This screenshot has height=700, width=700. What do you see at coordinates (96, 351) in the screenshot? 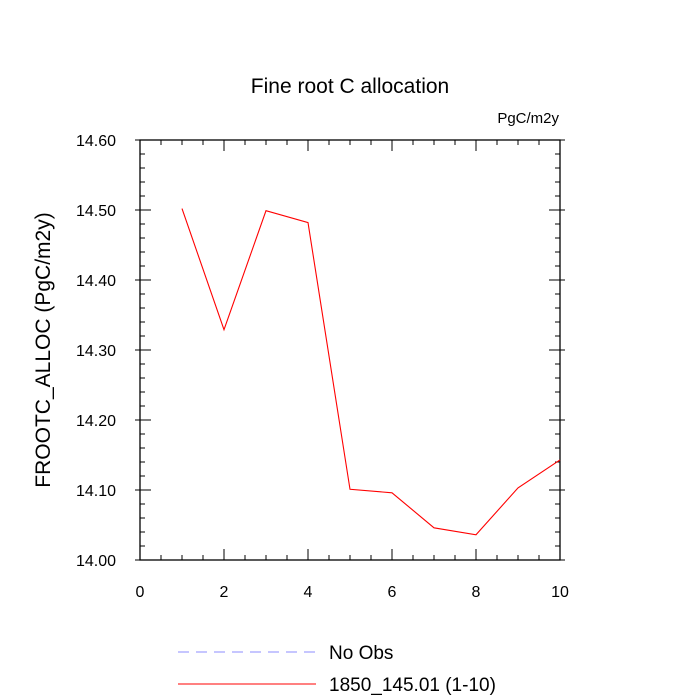
I see `y-tick-label: 14.30` at bounding box center [96, 351].